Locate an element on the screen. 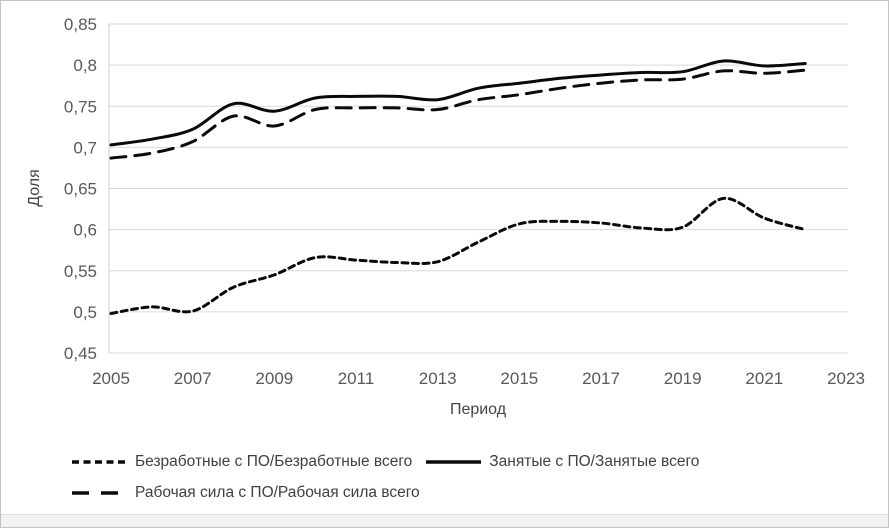 The width and height of the screenshot is (889, 528). x-tick-label: 2011 is located at coordinates (356, 378).